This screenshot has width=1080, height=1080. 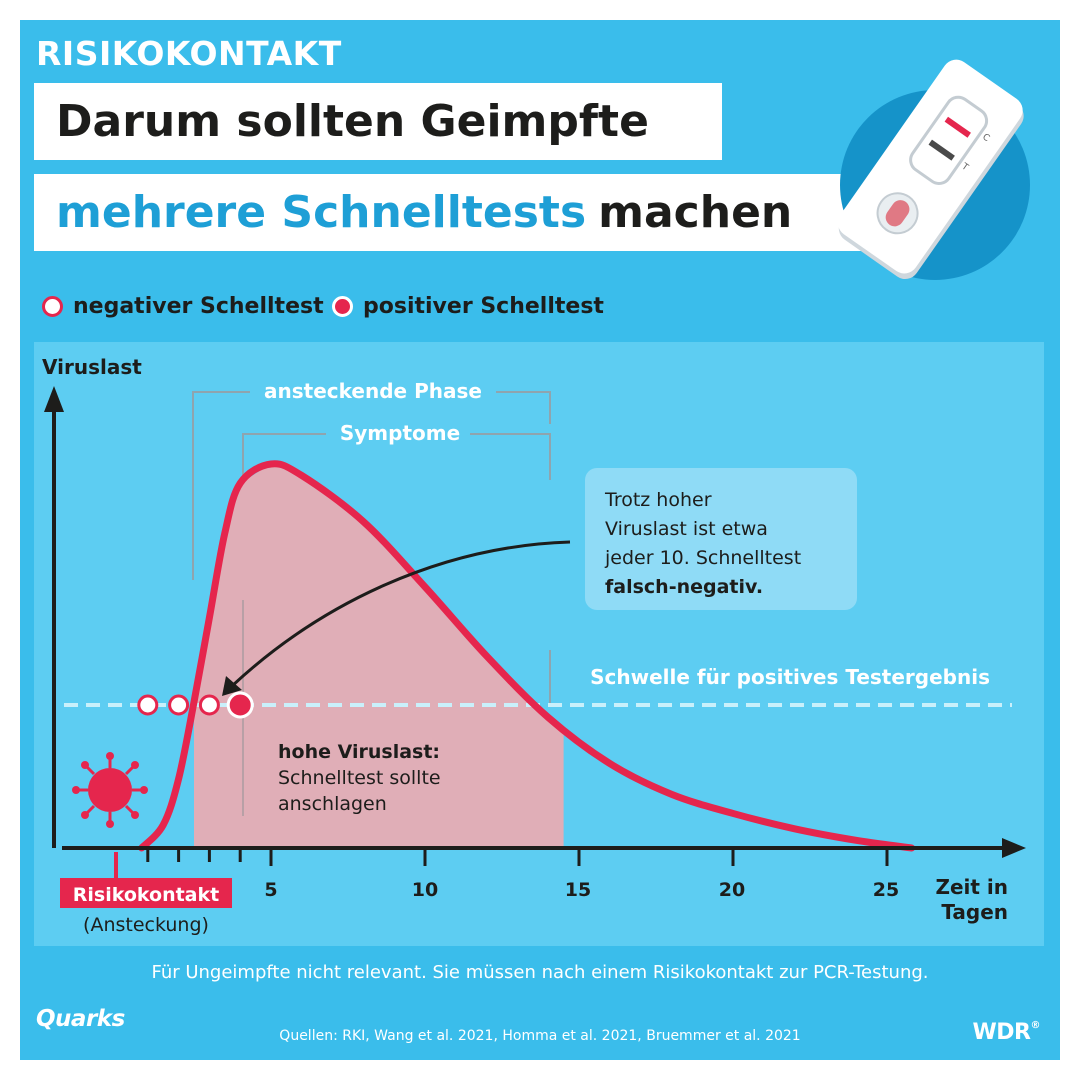 What do you see at coordinates (732, 890) in the screenshot?
I see `x-tick-label: 20` at bounding box center [732, 890].